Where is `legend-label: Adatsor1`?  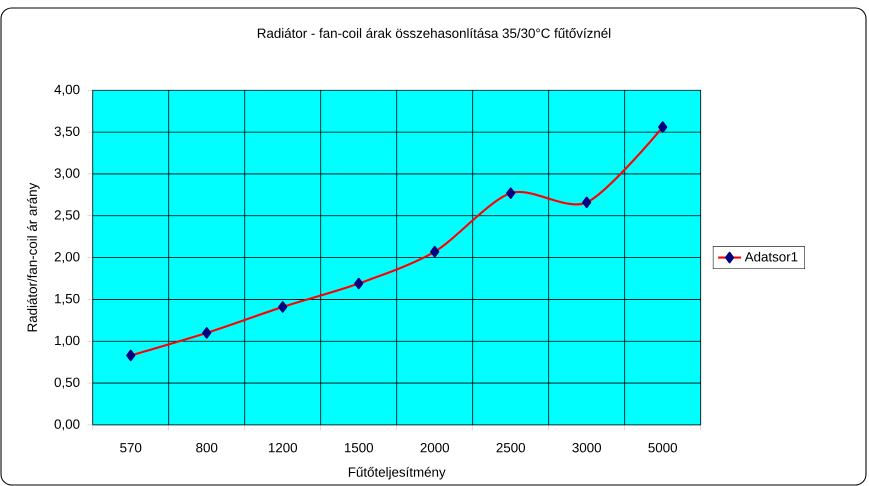
legend-label: Adatsor1 is located at coordinates (771, 257).